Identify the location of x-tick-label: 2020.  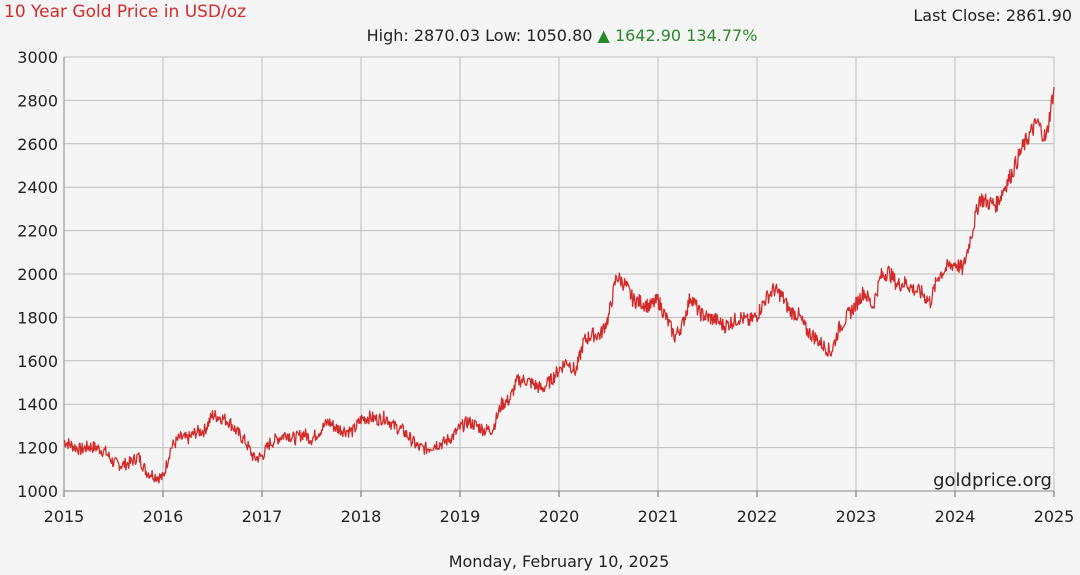
(559, 516).